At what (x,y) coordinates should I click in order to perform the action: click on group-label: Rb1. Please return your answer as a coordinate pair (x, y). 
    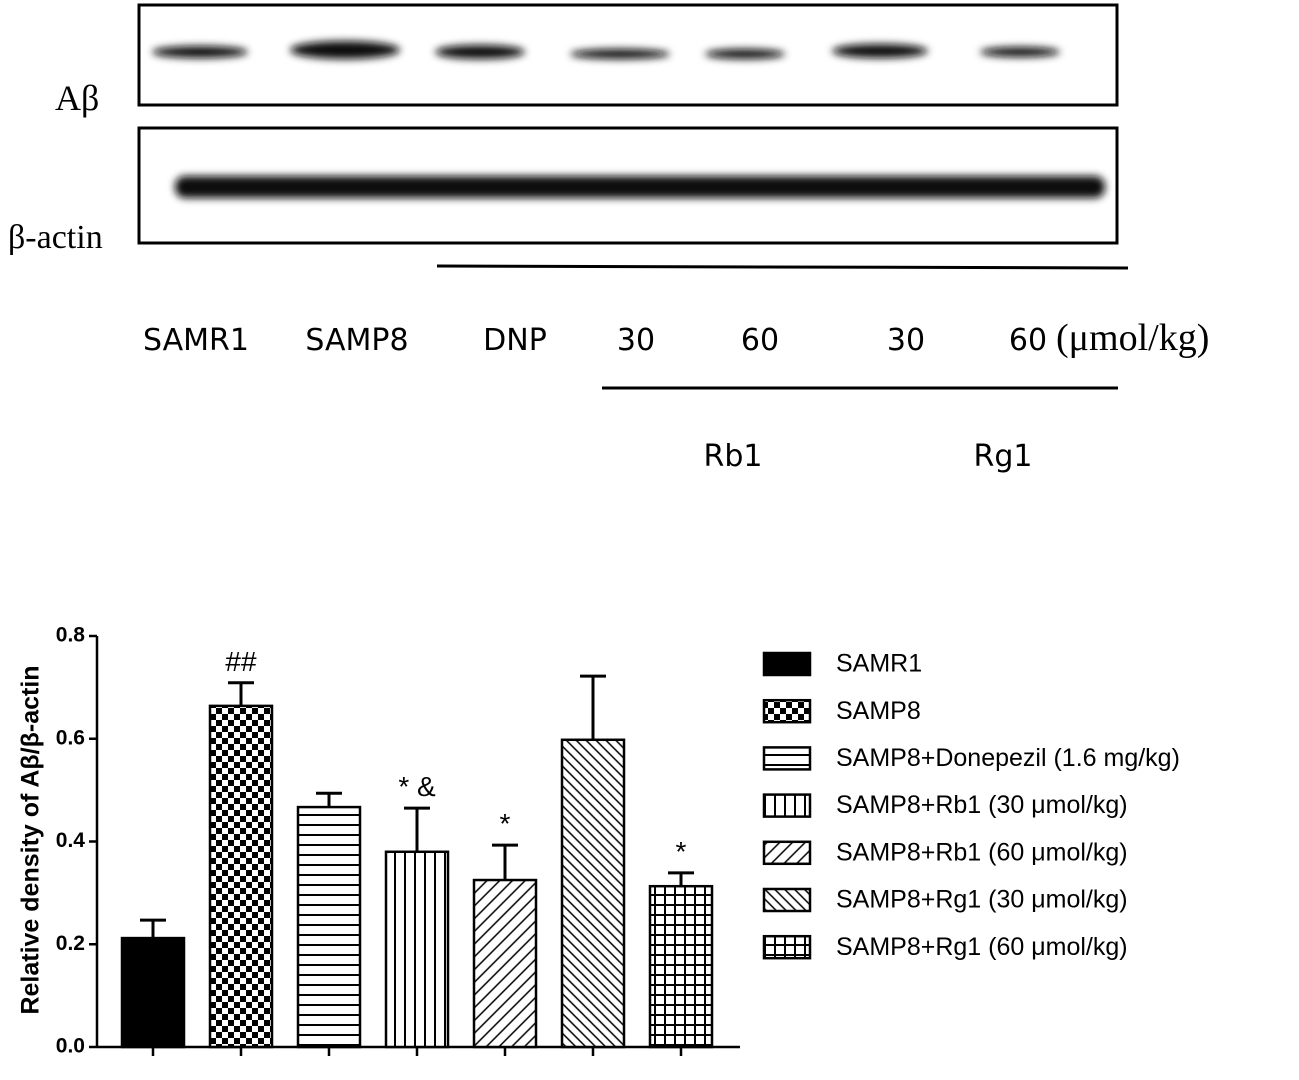
    Looking at the image, I should click on (733, 456).